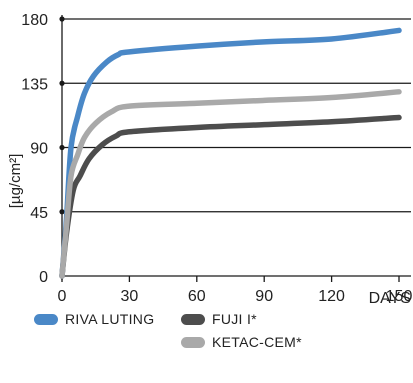  I want to click on x-tick-label-90: 90, so click(264, 296).